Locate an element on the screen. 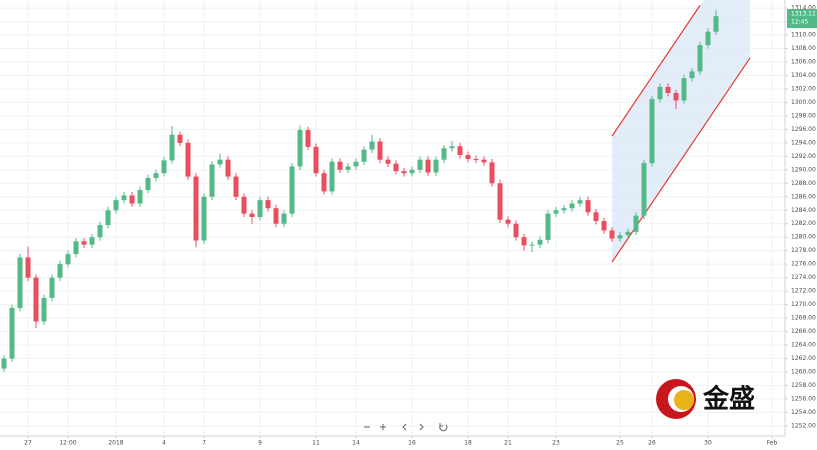 The height and width of the screenshot is (450, 817). x-tick-label: 4 is located at coordinates (164, 443).